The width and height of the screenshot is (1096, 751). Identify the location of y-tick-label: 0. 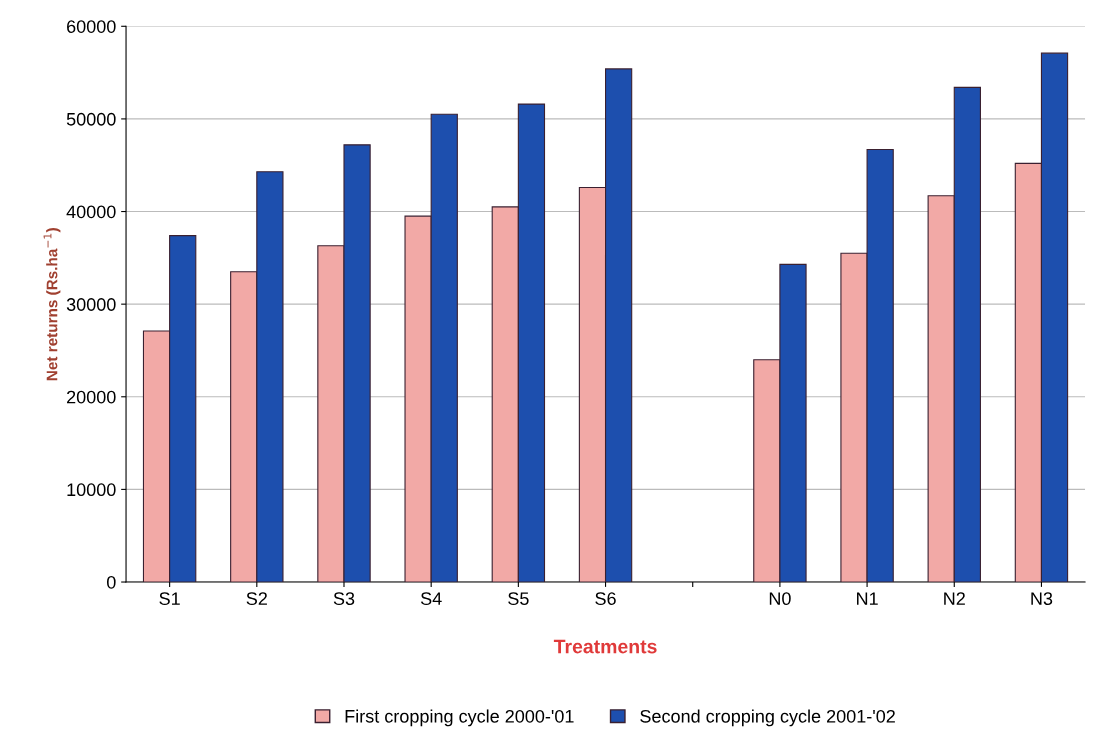
(111, 582).